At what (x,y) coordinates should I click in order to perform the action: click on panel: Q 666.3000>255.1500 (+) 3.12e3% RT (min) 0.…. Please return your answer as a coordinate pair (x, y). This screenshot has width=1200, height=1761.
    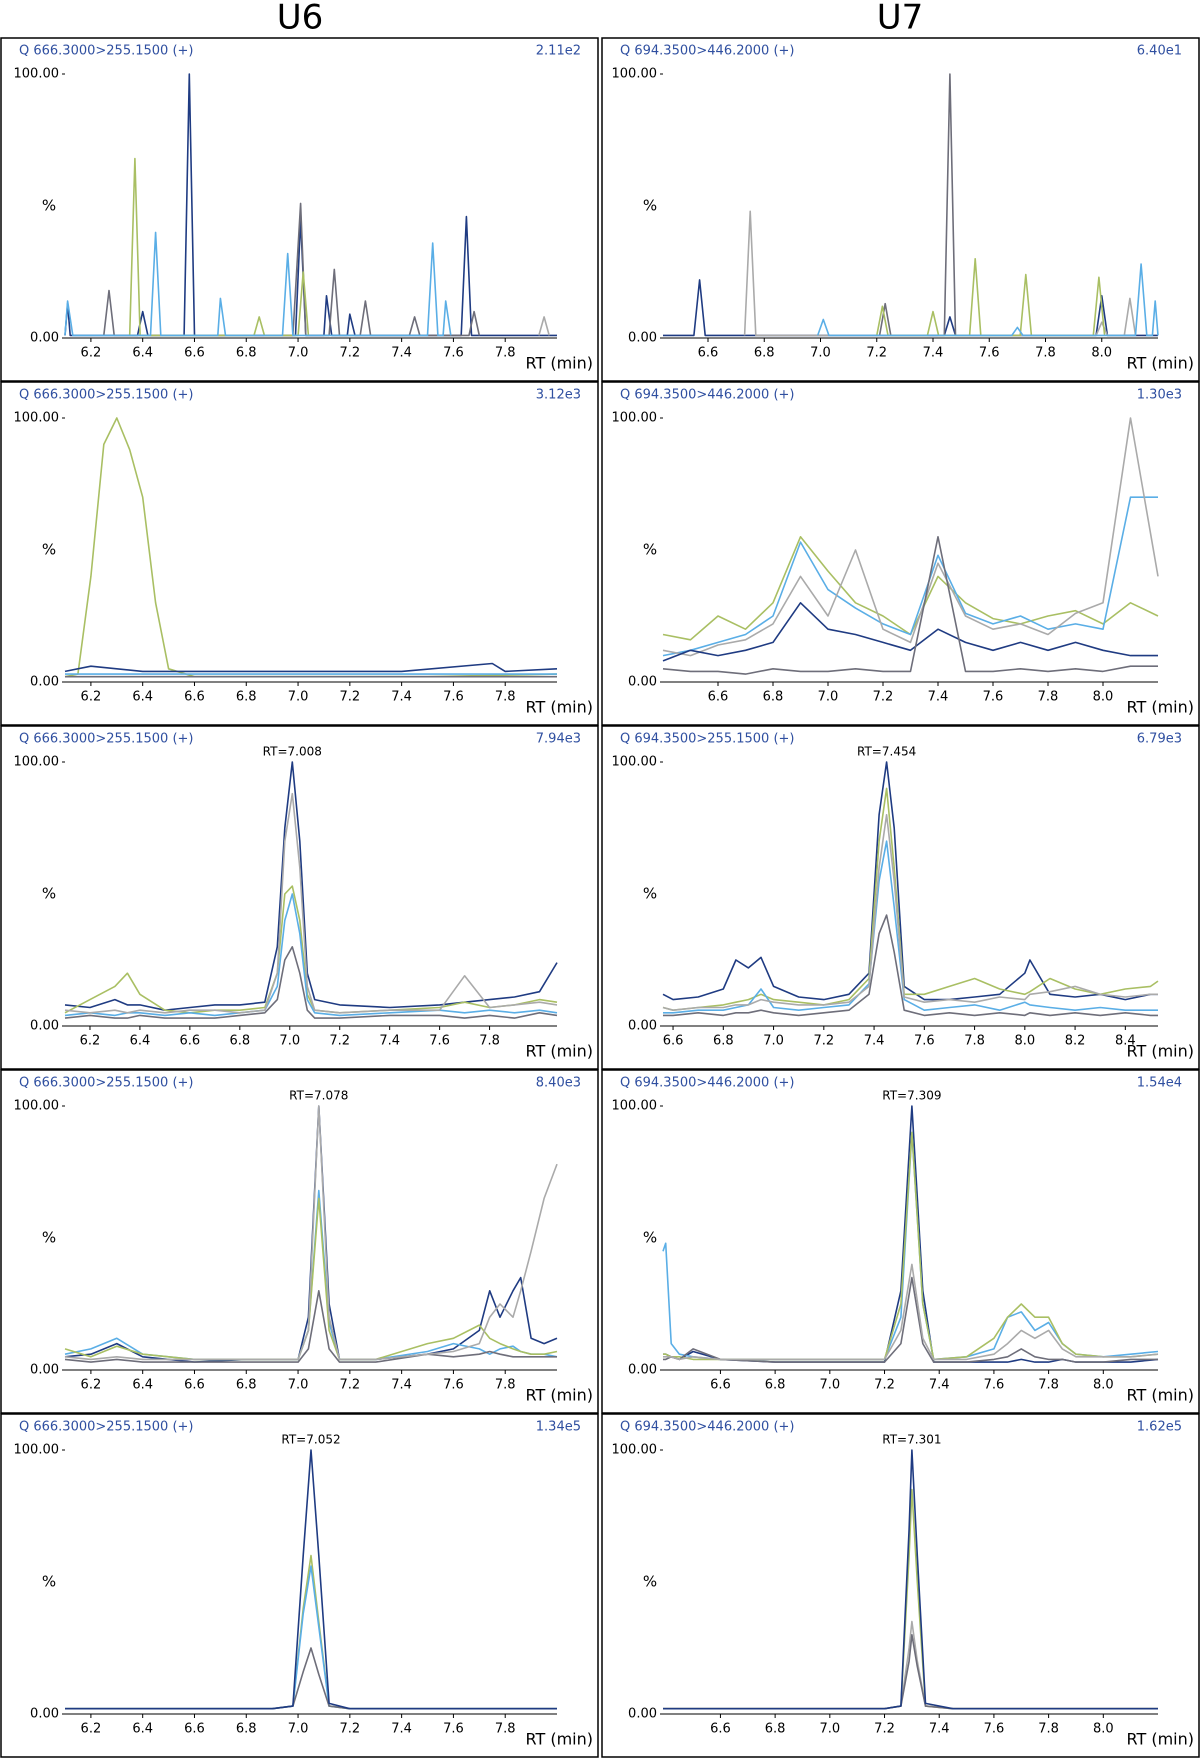
    Looking at the image, I should click on (299, 553).